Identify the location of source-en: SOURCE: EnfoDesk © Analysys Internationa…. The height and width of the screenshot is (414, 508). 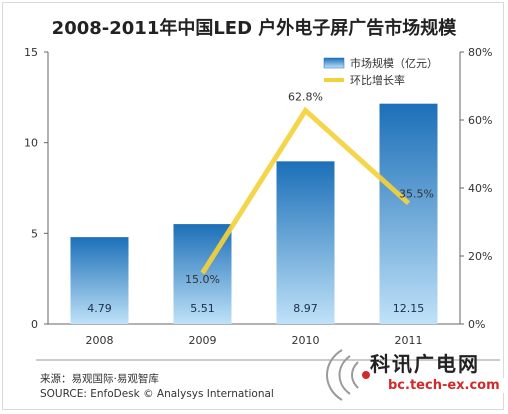
(157, 394).